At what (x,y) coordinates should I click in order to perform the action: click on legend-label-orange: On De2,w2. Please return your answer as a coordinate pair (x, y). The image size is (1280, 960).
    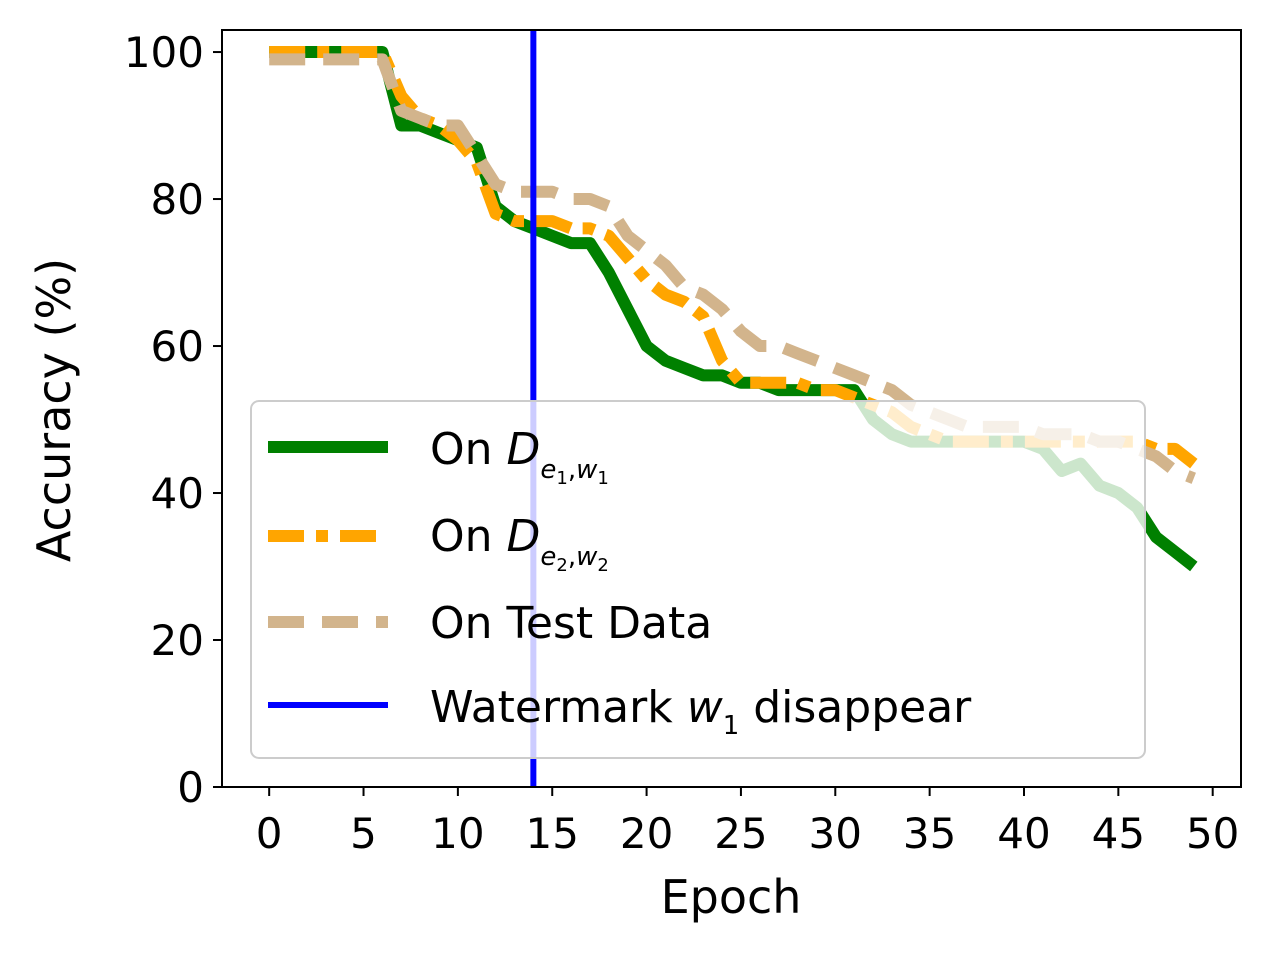
    Looking at the image, I should click on (519, 543).